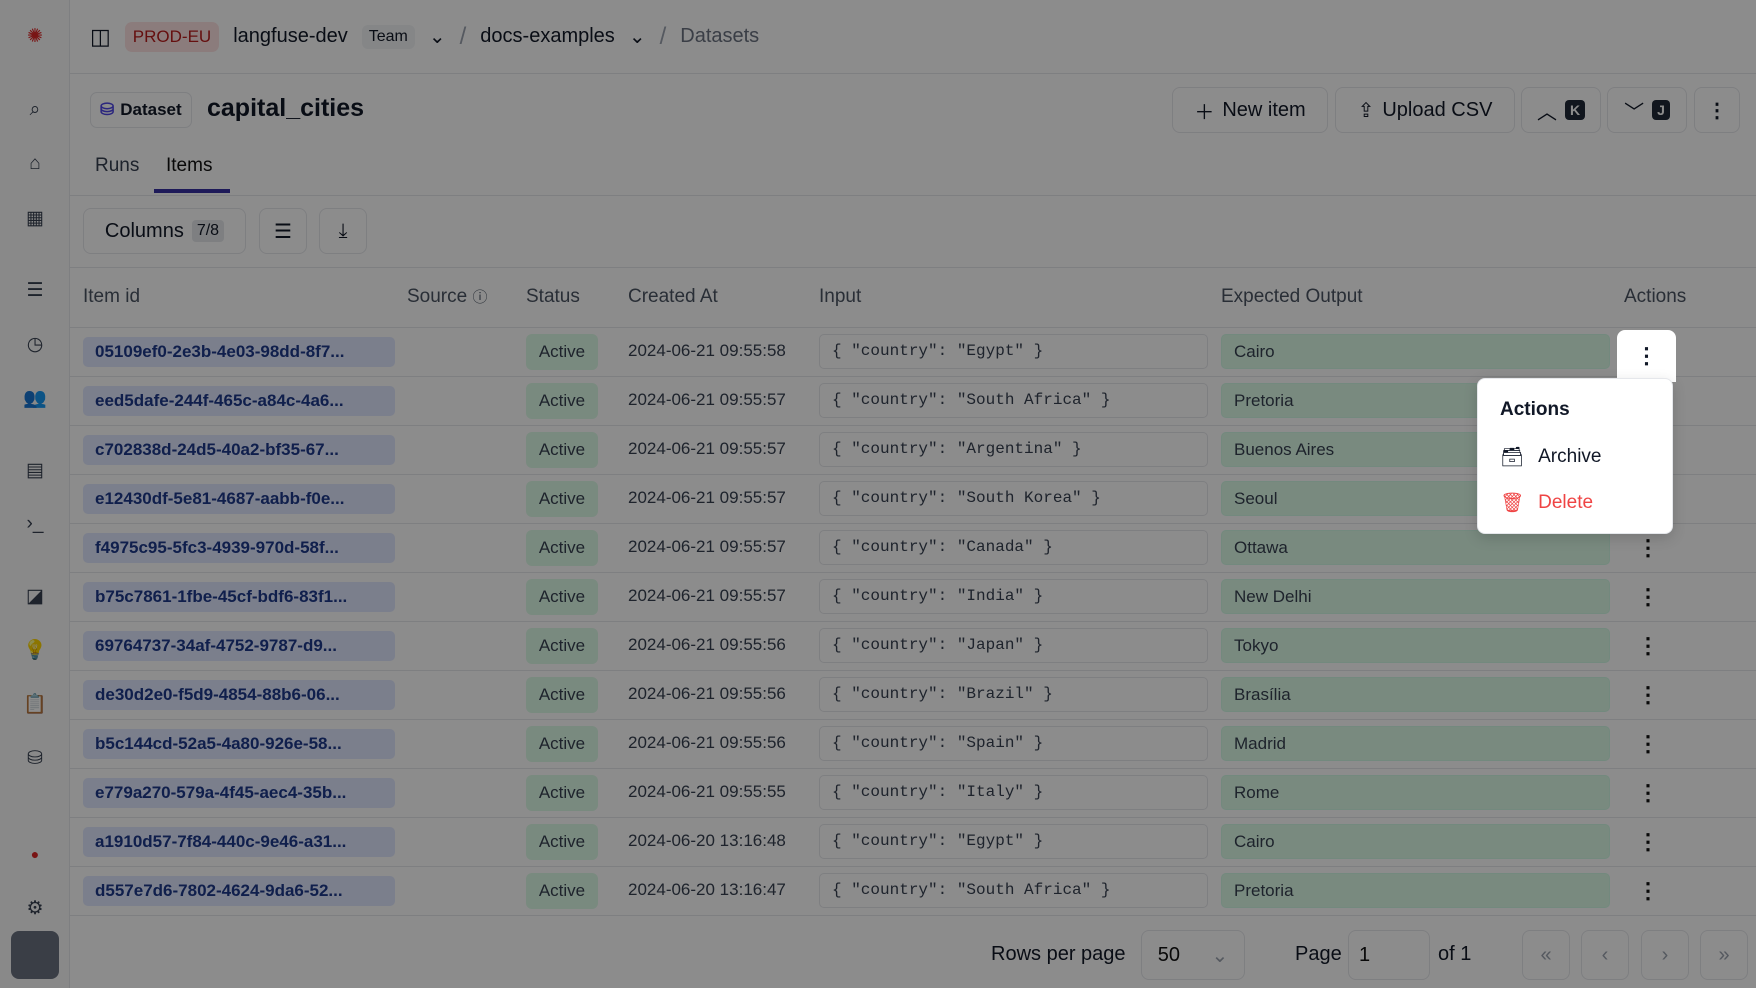 This screenshot has width=1756, height=988. What do you see at coordinates (35, 109) in the screenshot?
I see `search-icon: ⌕` at bounding box center [35, 109].